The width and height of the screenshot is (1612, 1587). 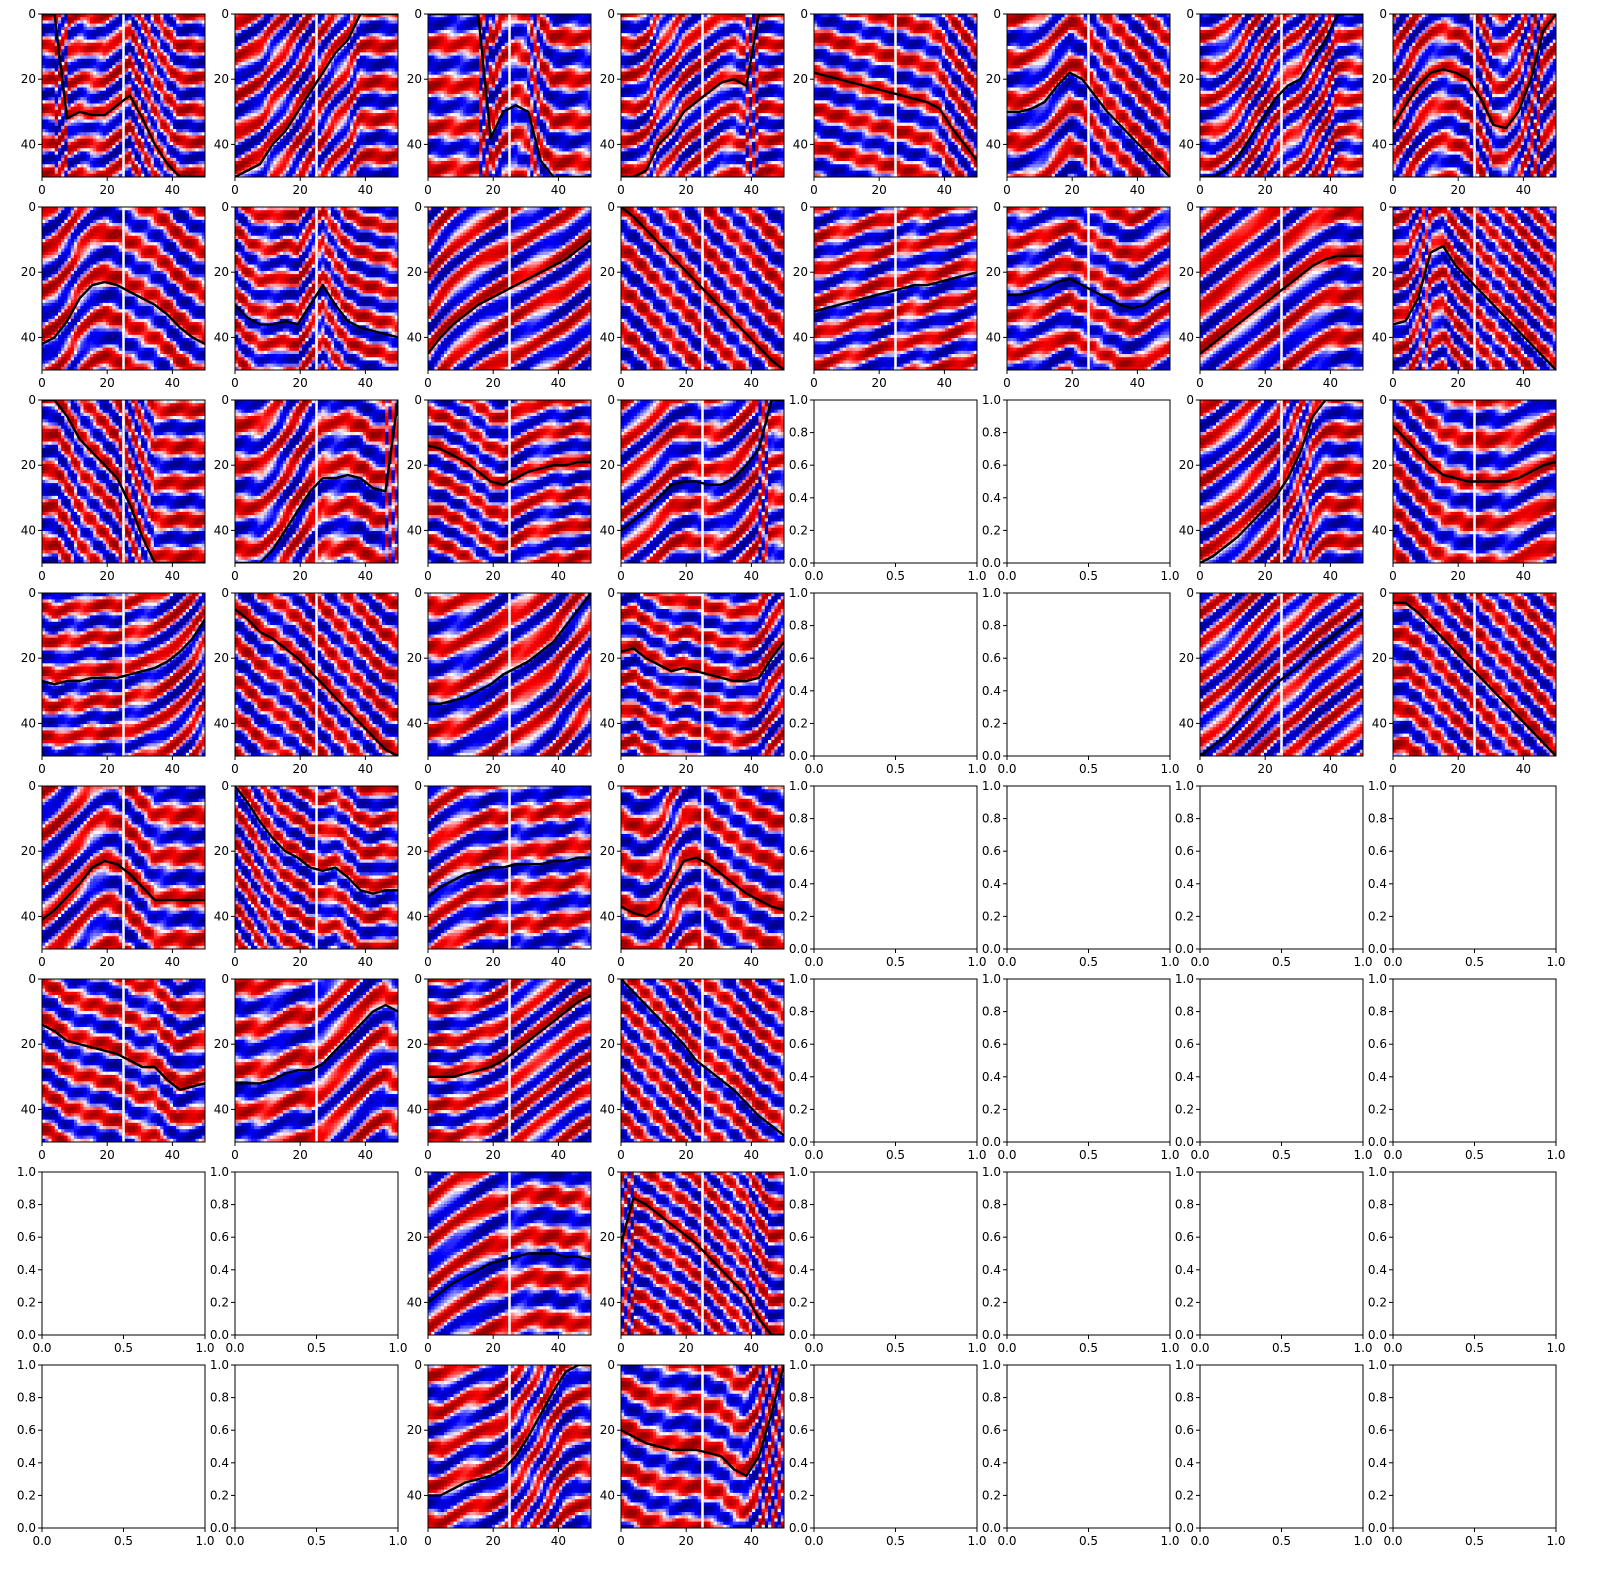 I want to click on subplot-r5-c7: 0.0 0.5 1.00.00.20.40.60.81.0, so click(x=1467, y=1067).